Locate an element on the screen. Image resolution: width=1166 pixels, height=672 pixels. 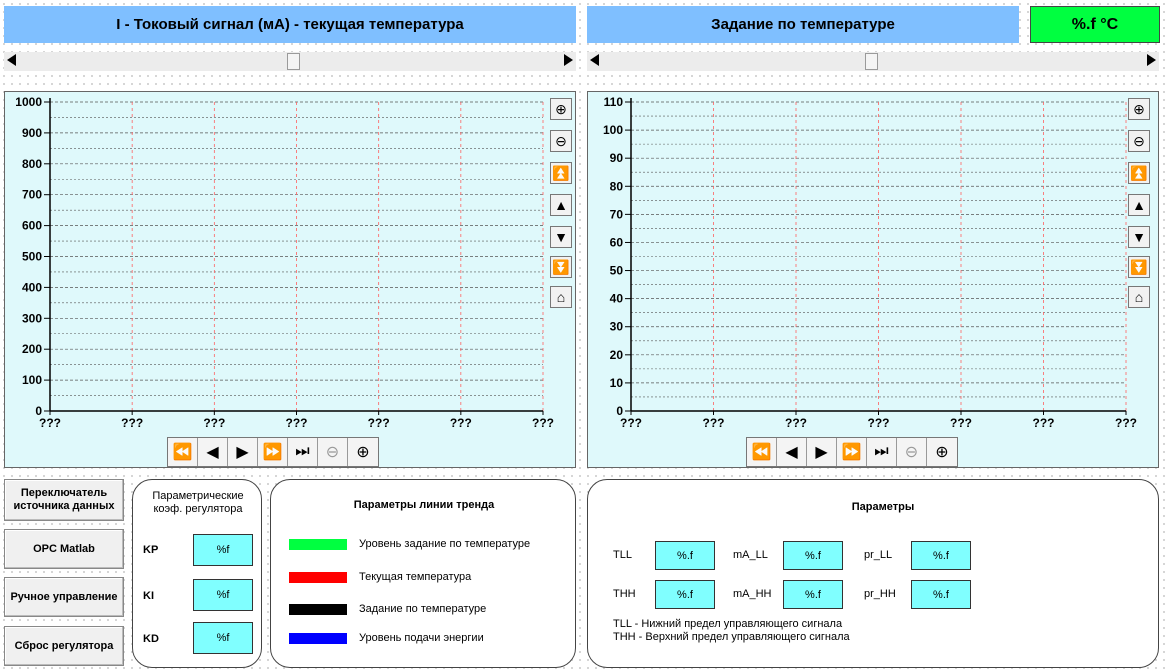
left-chart-nav-bar: ⏪ ◀ ▶ ⏩ ⏭ ⊖ ⊕ is located at coordinates (273, 452).